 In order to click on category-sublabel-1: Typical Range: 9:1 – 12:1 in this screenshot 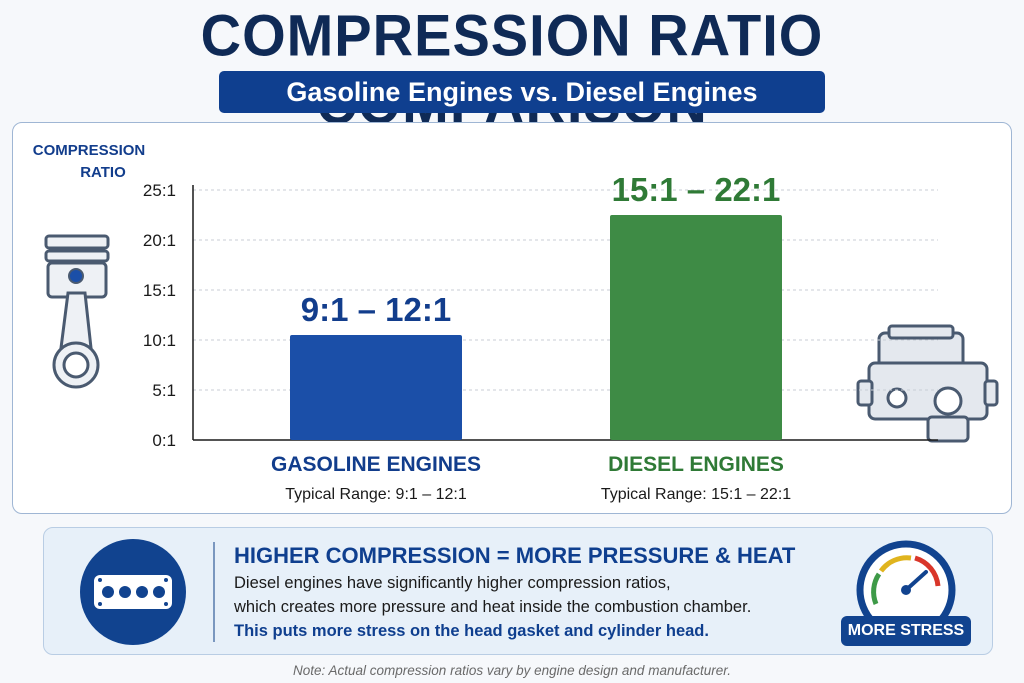, I will do `click(376, 494)`.